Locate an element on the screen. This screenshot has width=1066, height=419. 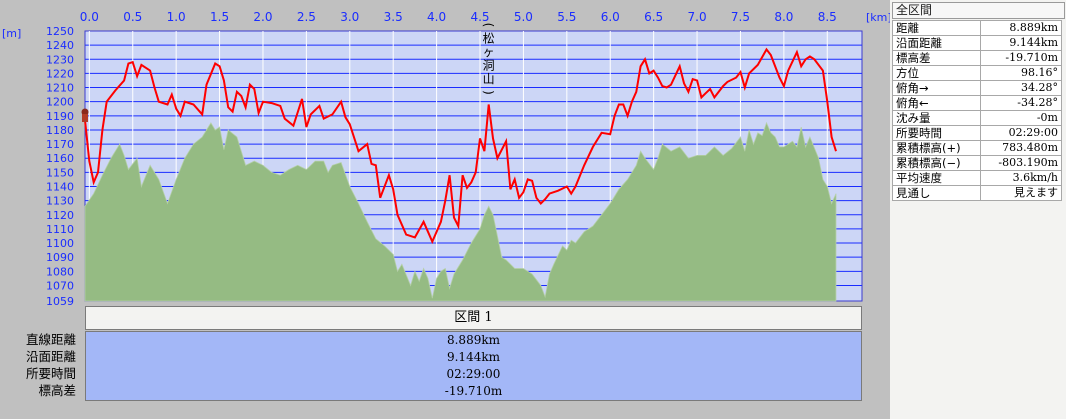
x-tick-label: 5.5 is located at coordinates (566, 17).